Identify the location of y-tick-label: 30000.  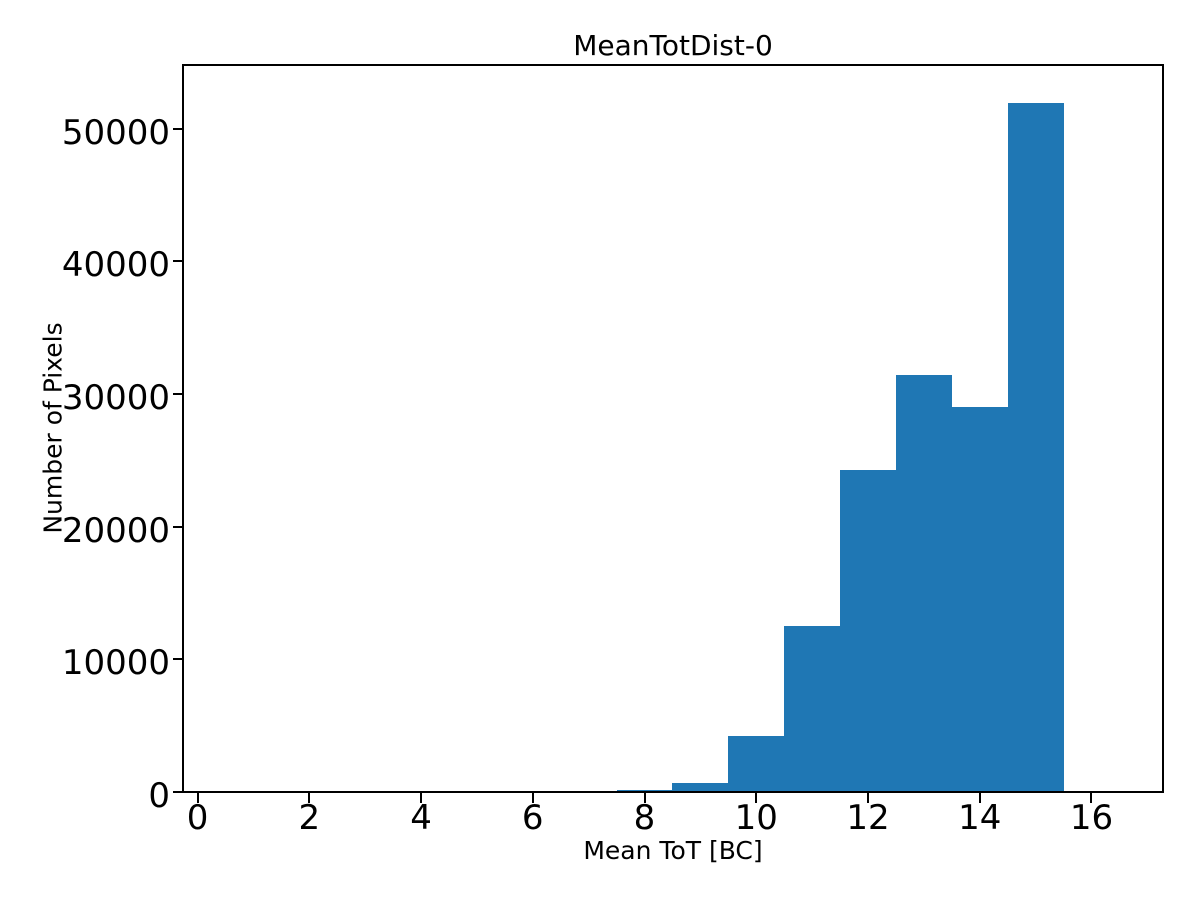
(115, 398).